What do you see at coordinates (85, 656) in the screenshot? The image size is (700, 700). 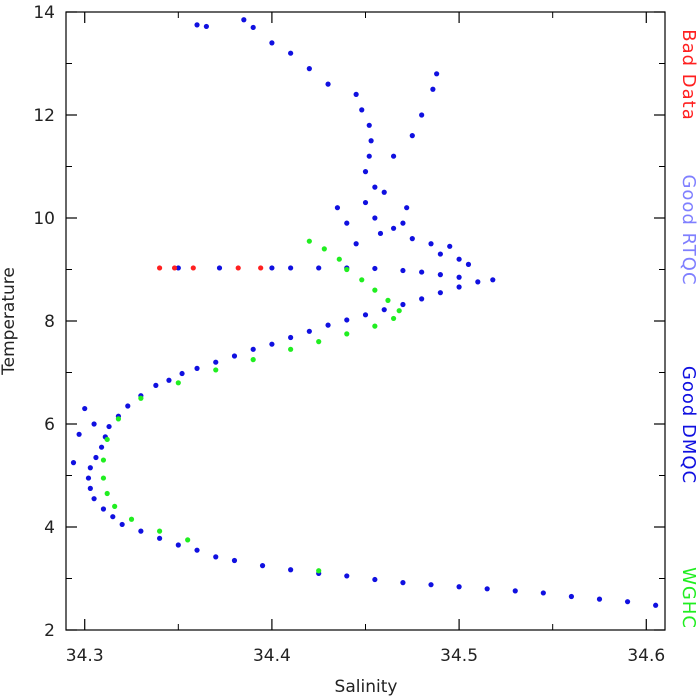 I see `x-tick-label: 34.3` at bounding box center [85, 656].